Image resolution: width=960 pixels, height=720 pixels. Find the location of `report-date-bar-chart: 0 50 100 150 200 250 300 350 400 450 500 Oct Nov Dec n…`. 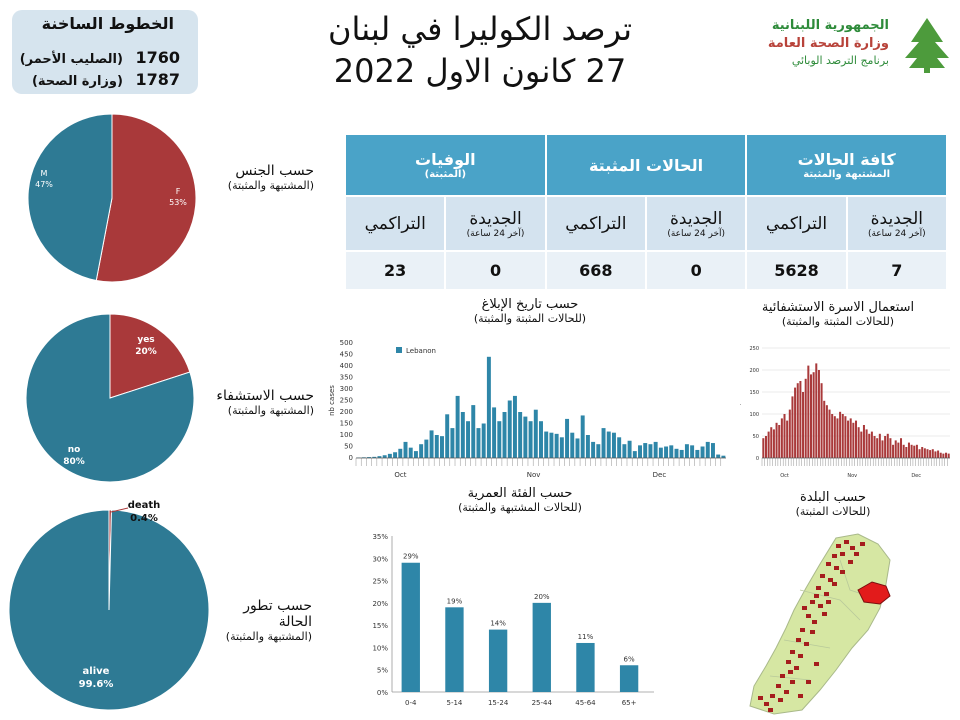

report-date-bar-chart: 0 50 100 150 200 250 300 350 400 450 500 Oct Nov Dec n… is located at coordinates (527, 409).